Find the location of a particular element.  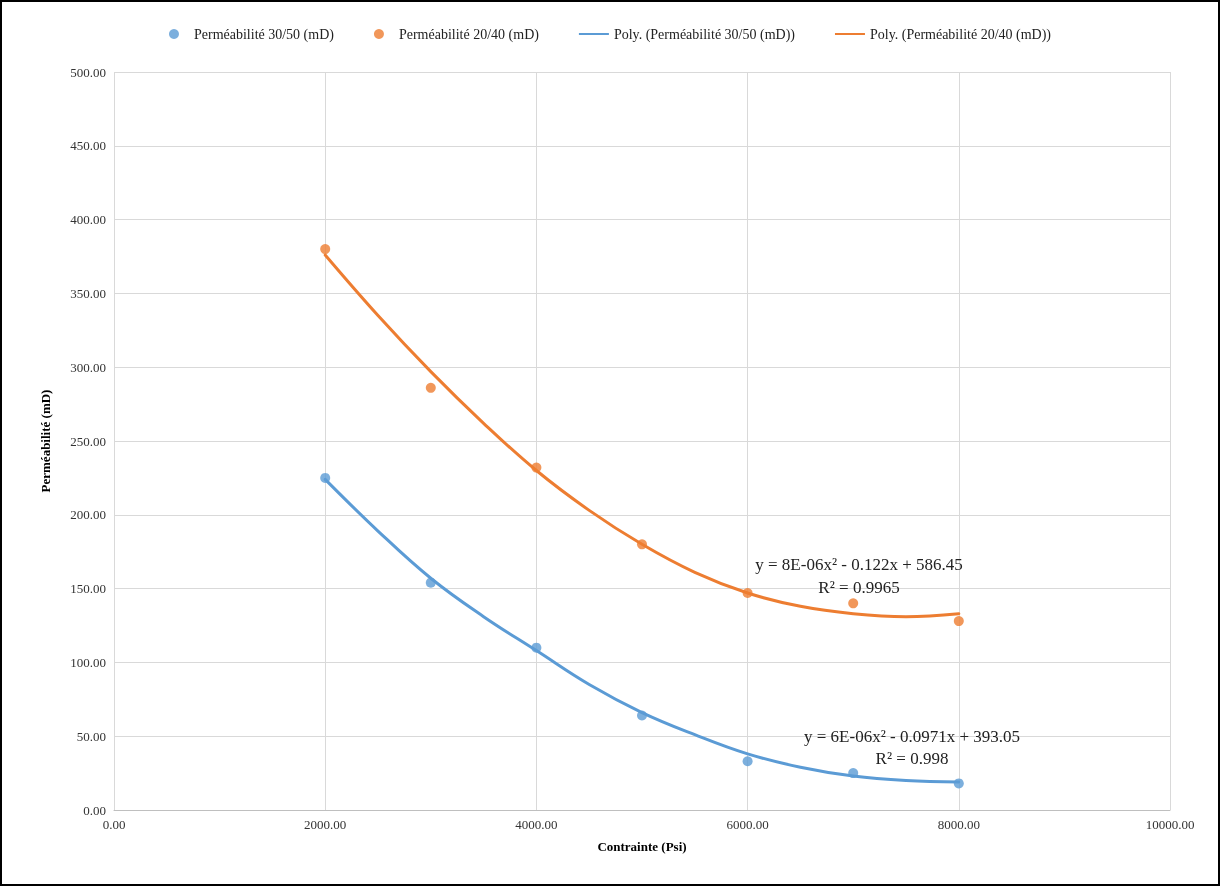

y-tick-label: 50.00 is located at coordinates (91, 736).